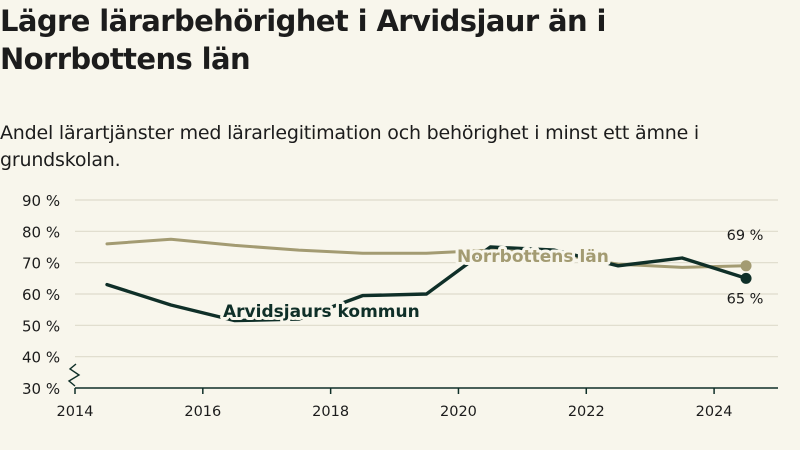 The width and height of the screenshot is (800, 450). I want to click on x-tick-label: 2018, so click(330, 412).